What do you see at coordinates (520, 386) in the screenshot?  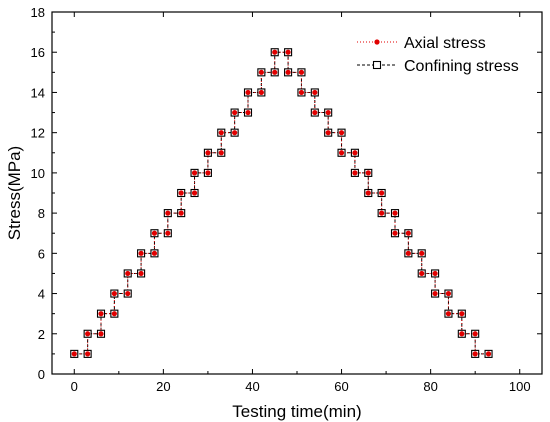 I see `x-tick-label: 100` at bounding box center [520, 386].